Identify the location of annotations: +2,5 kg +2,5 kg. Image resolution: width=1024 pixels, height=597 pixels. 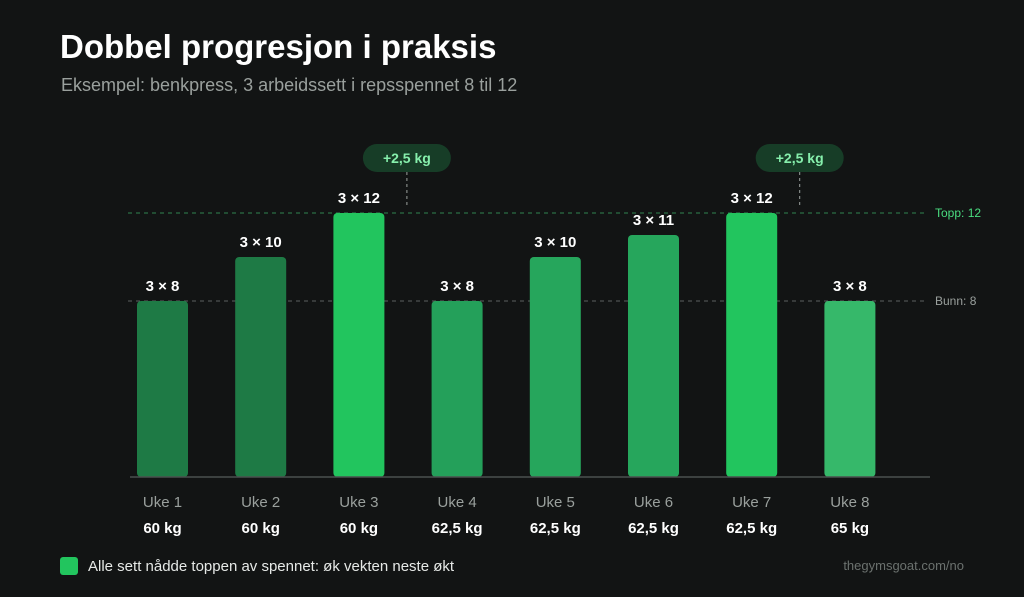
(603, 174).